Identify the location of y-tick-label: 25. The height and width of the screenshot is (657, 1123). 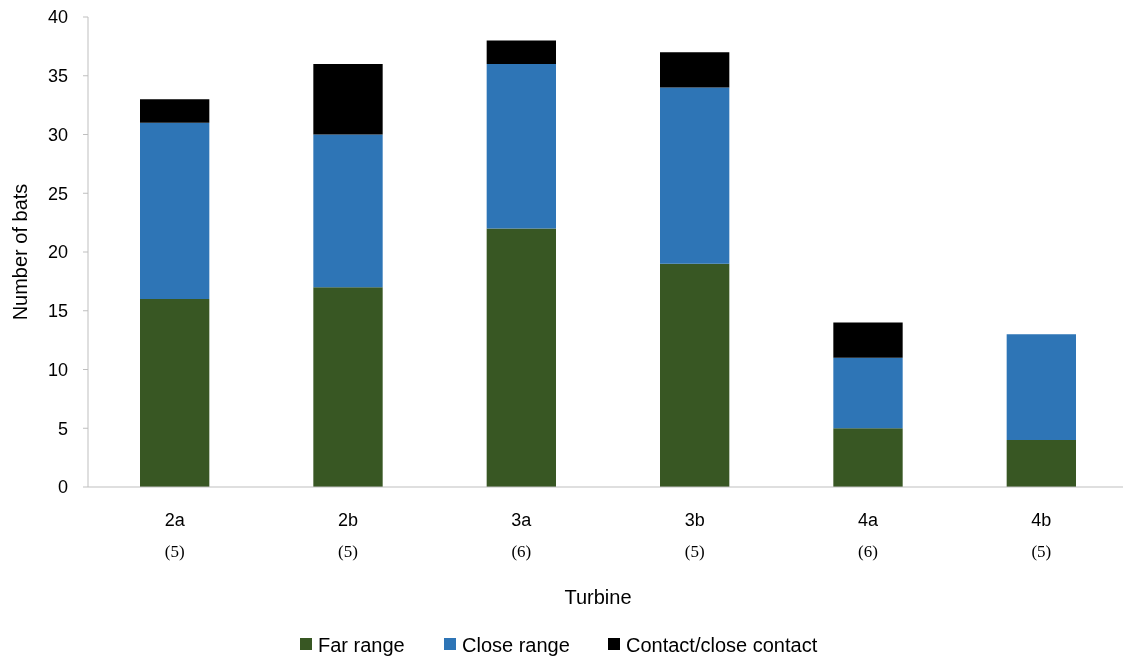
(57, 193).